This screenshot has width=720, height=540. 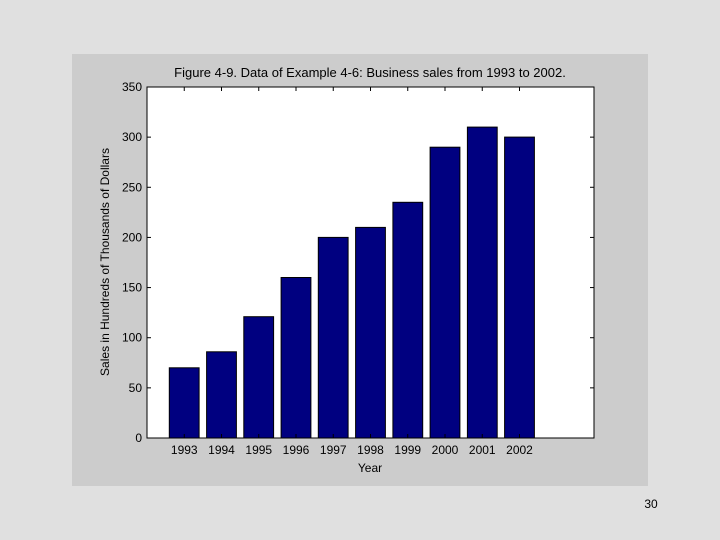 What do you see at coordinates (519, 450) in the screenshot?
I see `x-tick-label: 2002` at bounding box center [519, 450].